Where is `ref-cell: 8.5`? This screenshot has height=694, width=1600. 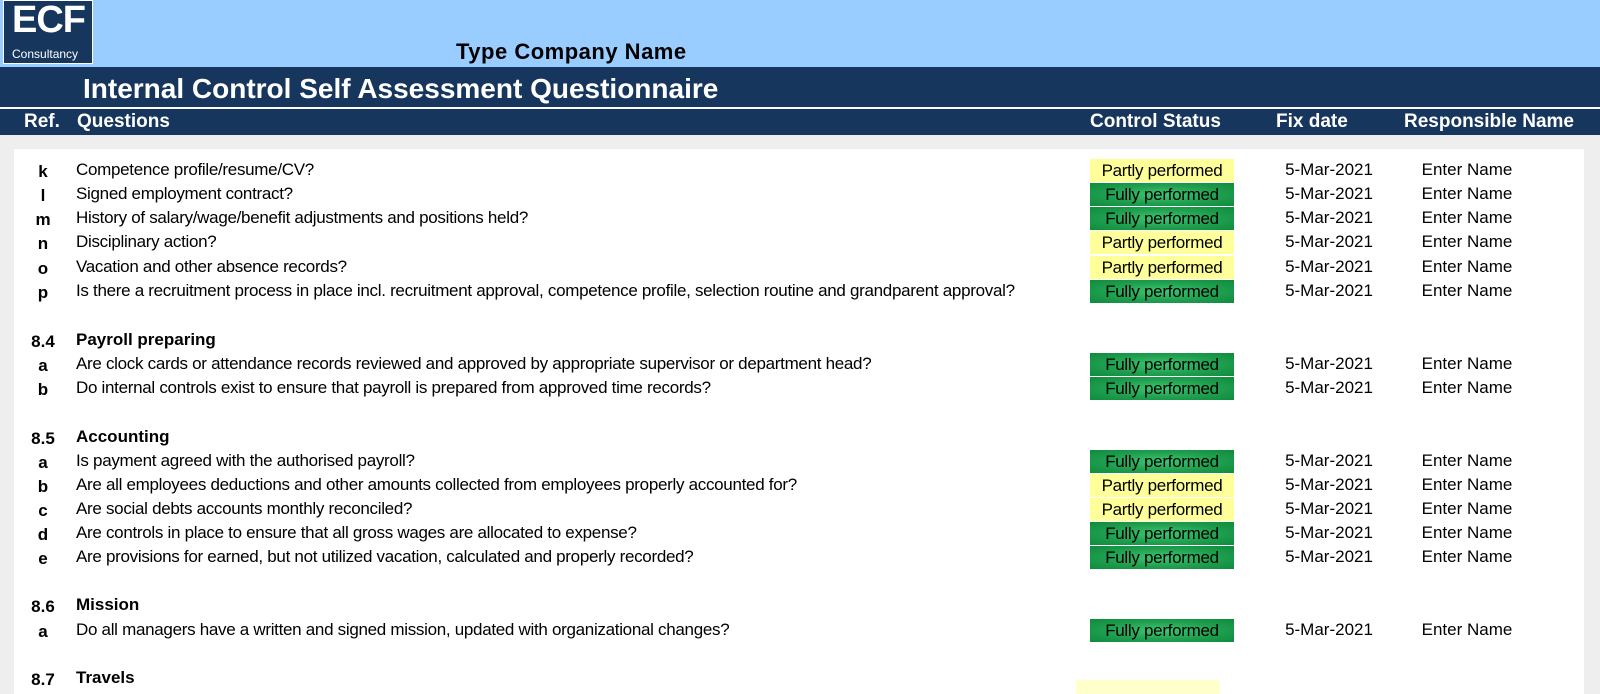
ref-cell: 8.5 is located at coordinates (43, 438).